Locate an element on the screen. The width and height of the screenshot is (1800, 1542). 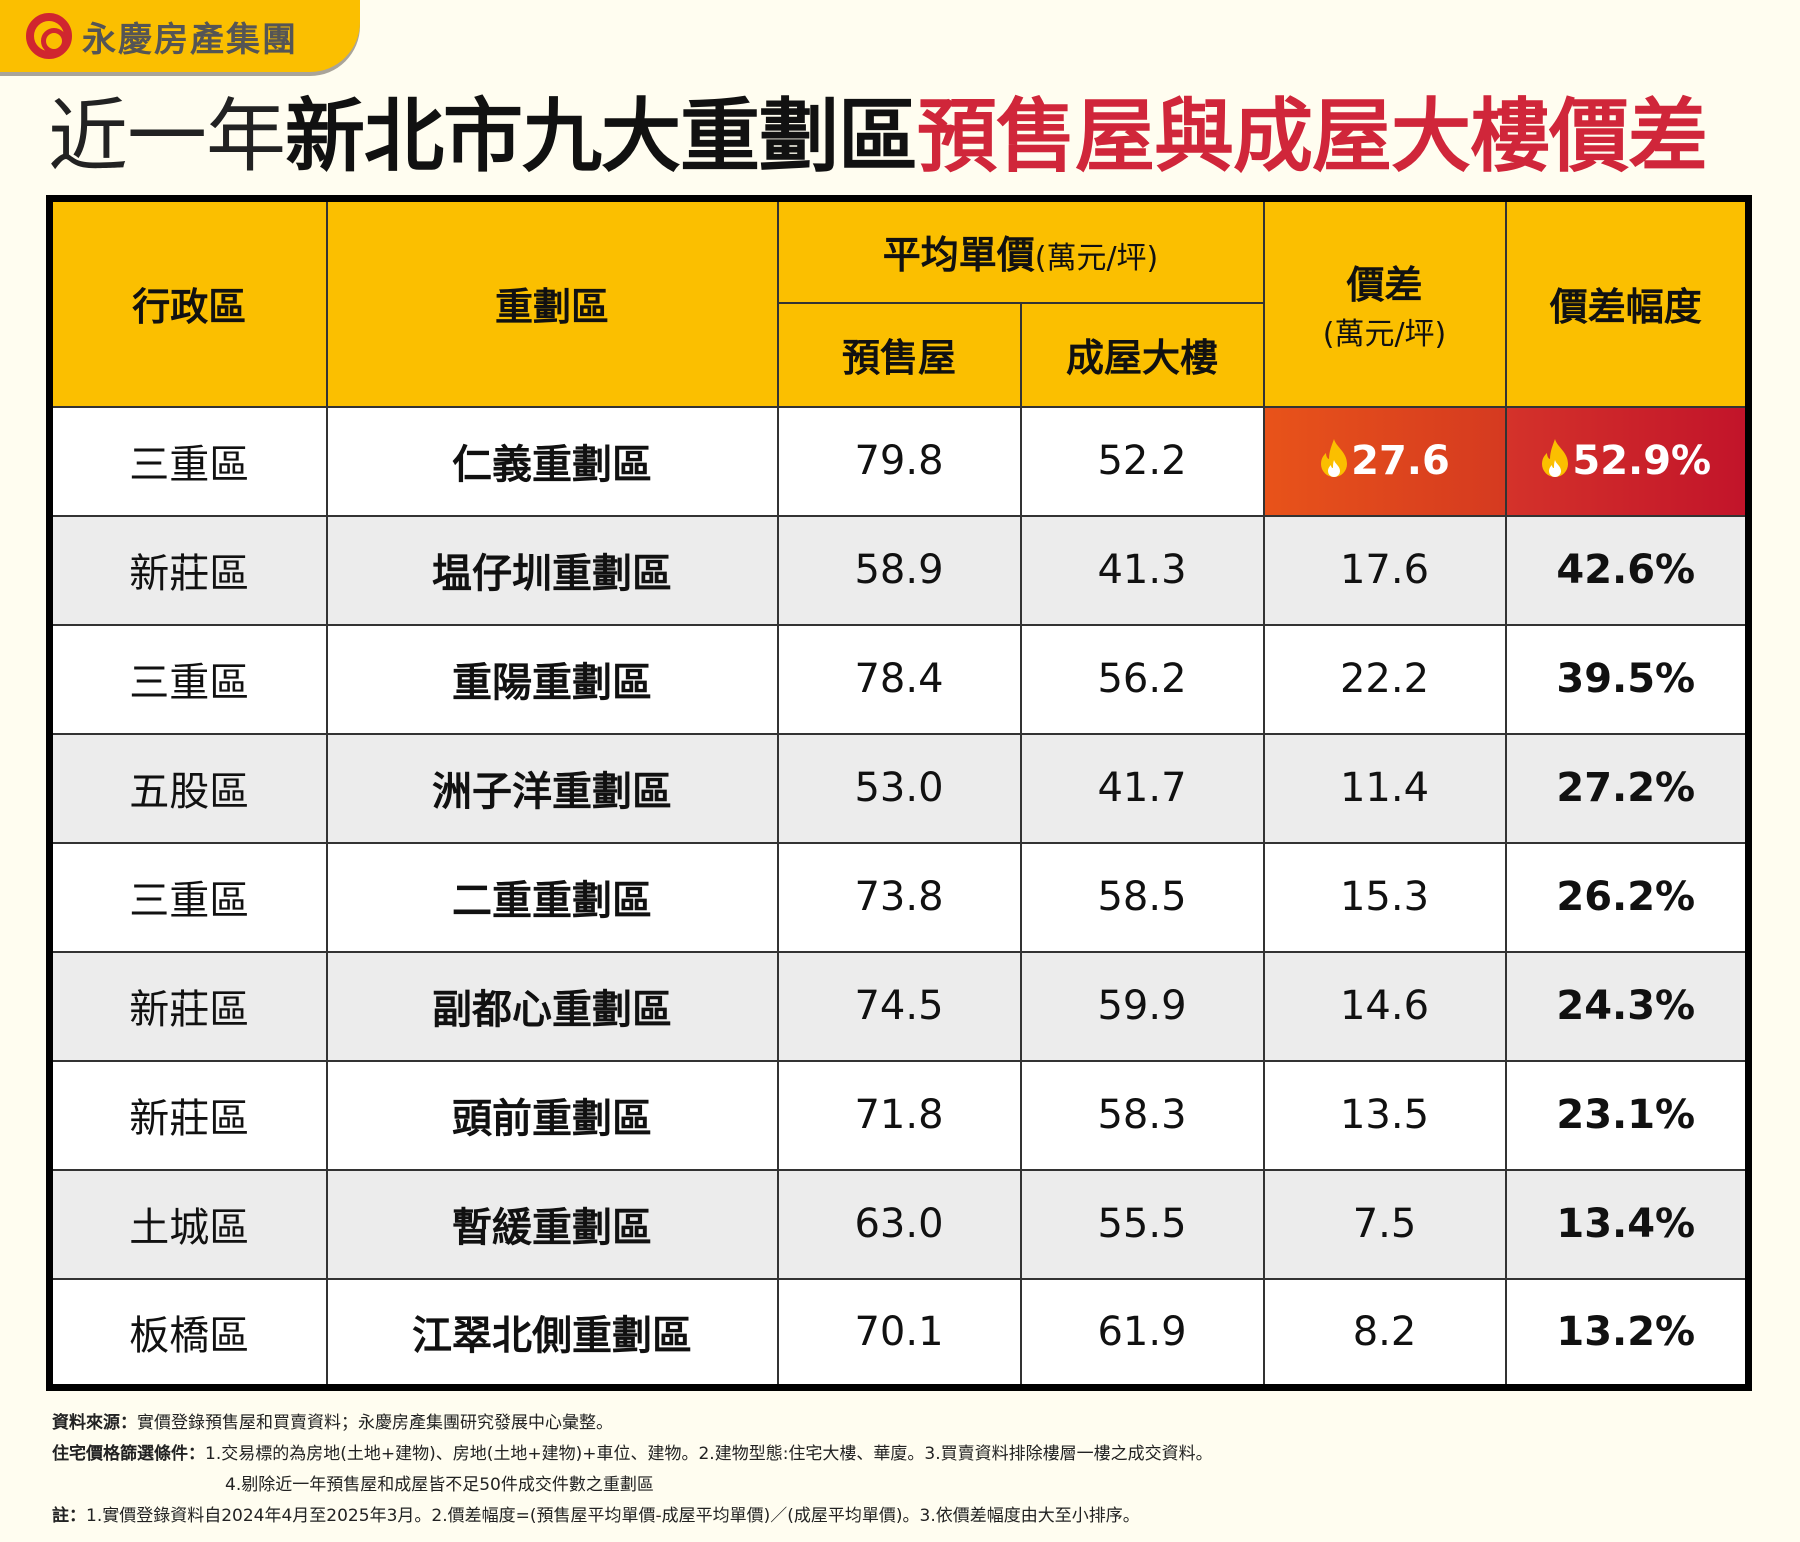
ratio-cell: 26.2% is located at coordinates (1627, 897).